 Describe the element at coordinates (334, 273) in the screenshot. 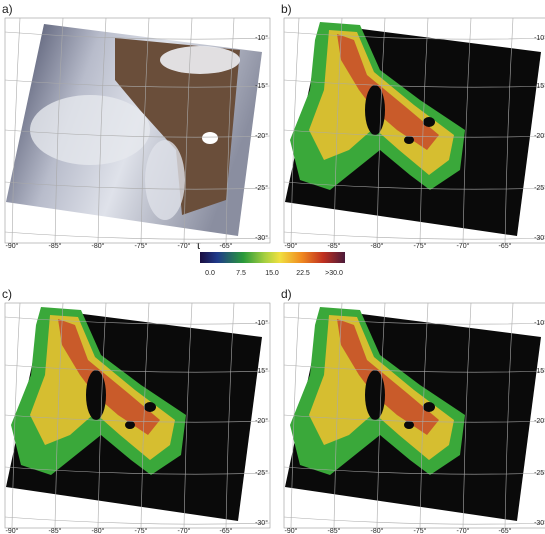

I see `colorbar-tick-label: >30.0` at that location.